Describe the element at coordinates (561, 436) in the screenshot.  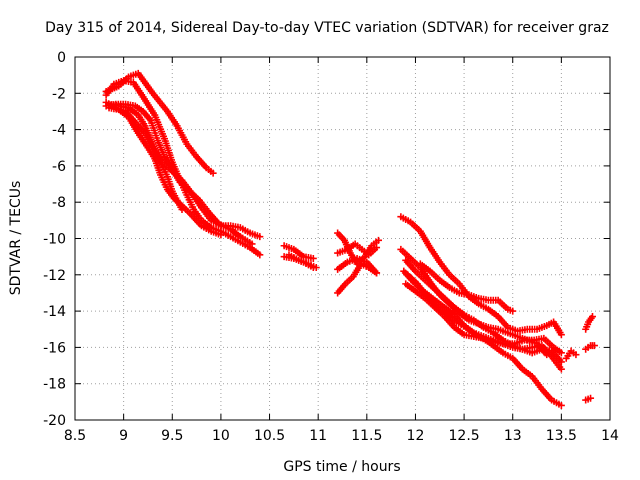
I see `x-tick-label: 13.5` at that location.